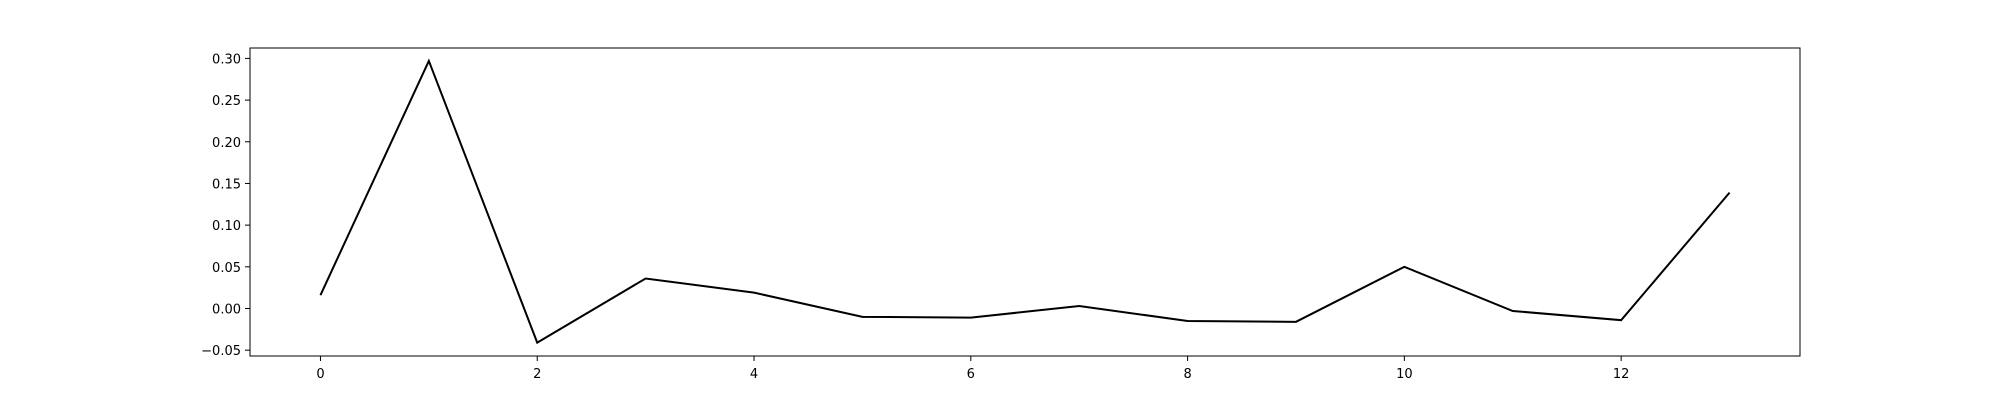 The width and height of the screenshot is (2000, 400). Describe the element at coordinates (226, 268) in the screenshot. I see `y-tick-label: 0.05` at that location.